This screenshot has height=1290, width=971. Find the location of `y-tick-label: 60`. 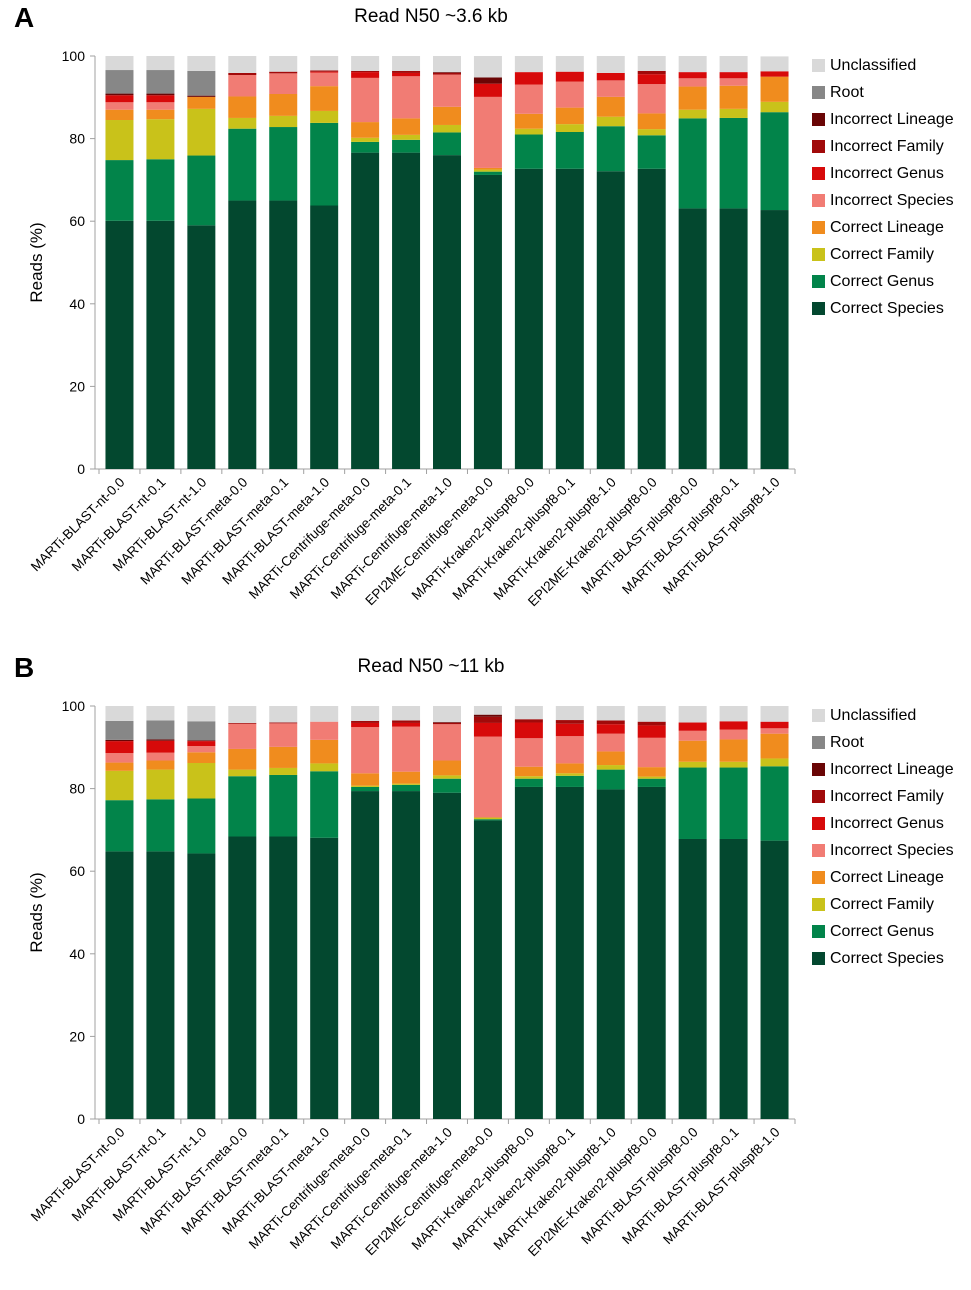

y-tick-label: 60 is located at coordinates (77, 221).